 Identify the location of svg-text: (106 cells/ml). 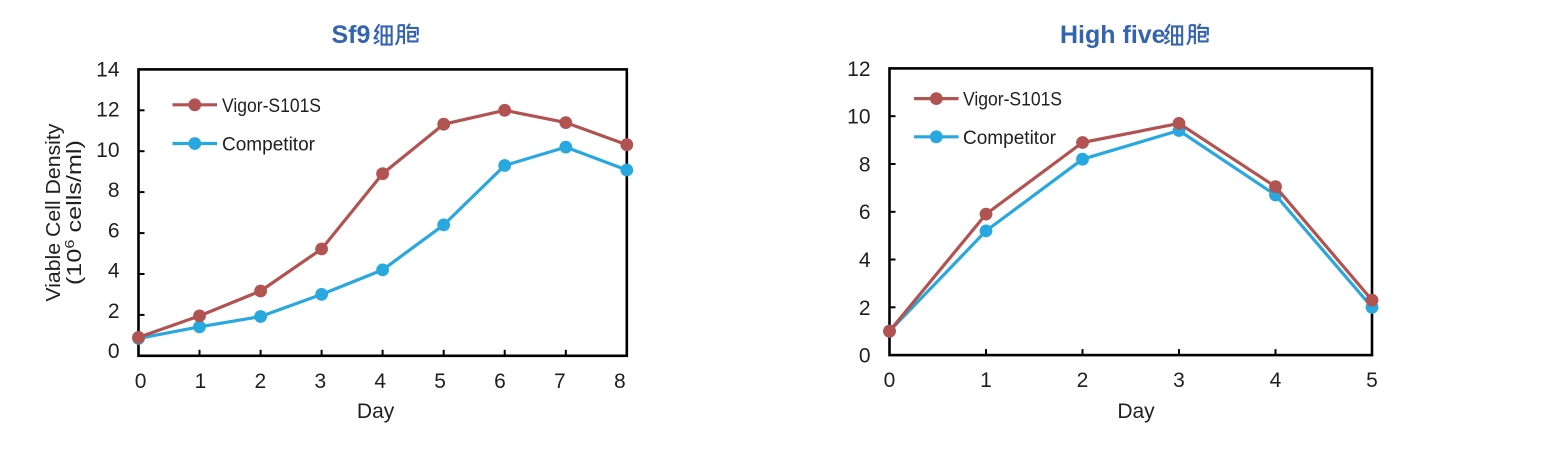
(74, 212).